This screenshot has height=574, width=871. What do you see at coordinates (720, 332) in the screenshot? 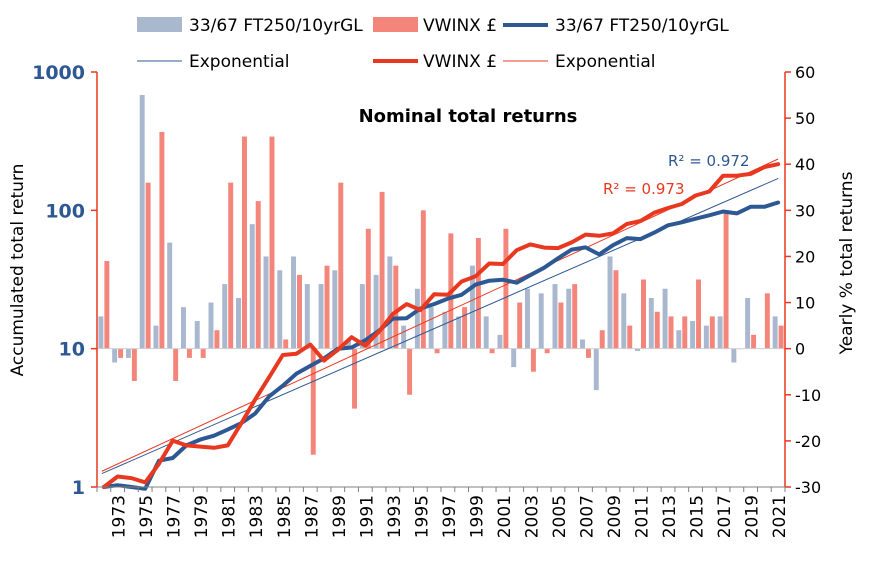
I see `bar-ft-2017` at bounding box center [720, 332].